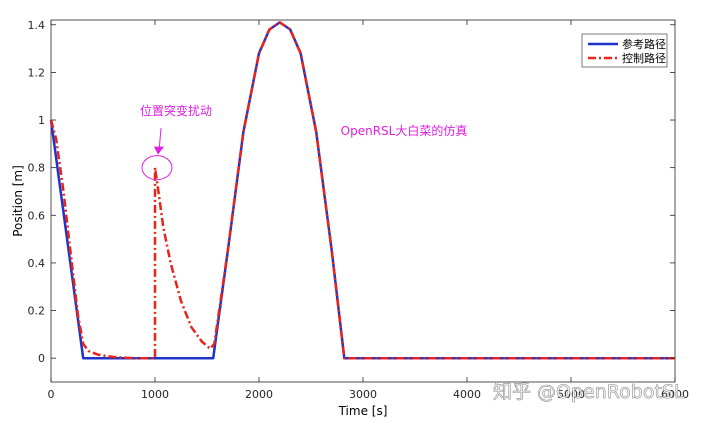  I want to click on y-tick-label: 1, so click(41, 120).